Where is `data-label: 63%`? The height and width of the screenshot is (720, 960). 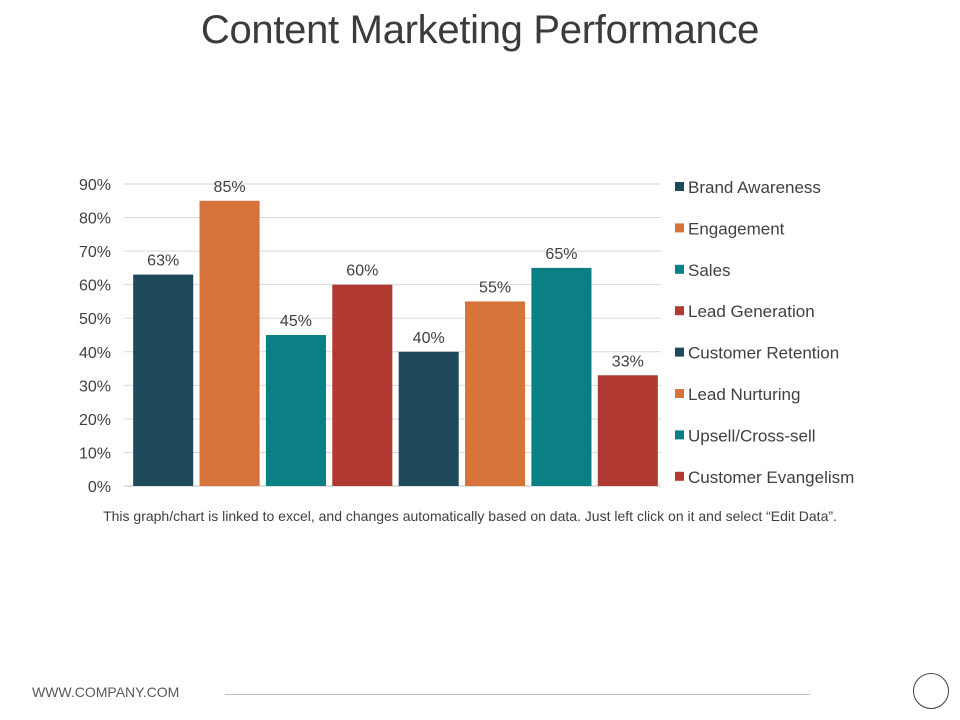 data-label: 63% is located at coordinates (163, 261).